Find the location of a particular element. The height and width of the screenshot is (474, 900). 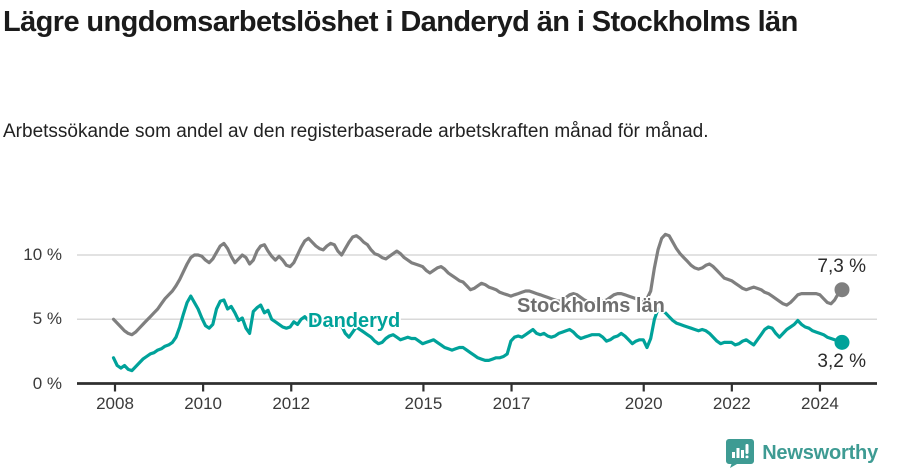

x-tick-label: 2017 is located at coordinates (511, 403).